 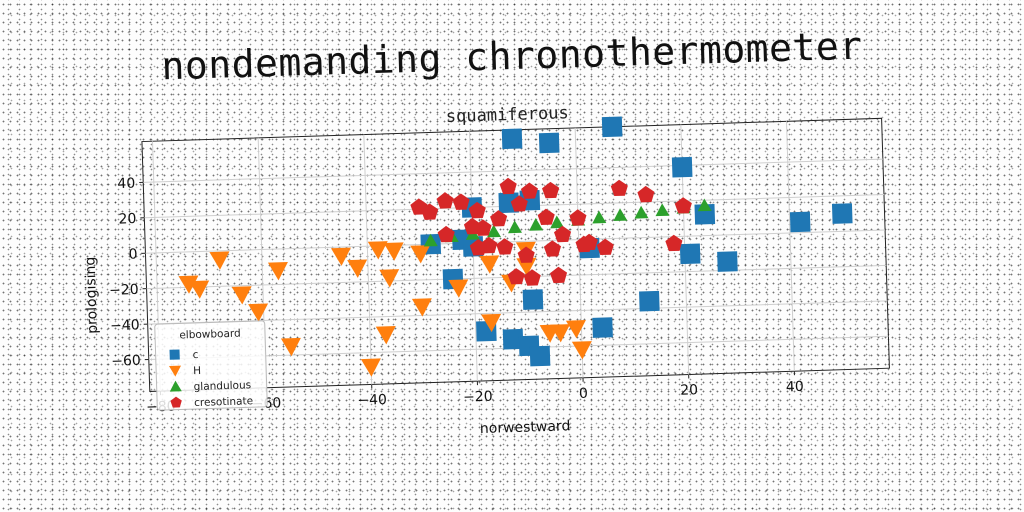 What do you see at coordinates (126, 361) in the screenshot?
I see `y-tick-label: −60` at bounding box center [126, 361].